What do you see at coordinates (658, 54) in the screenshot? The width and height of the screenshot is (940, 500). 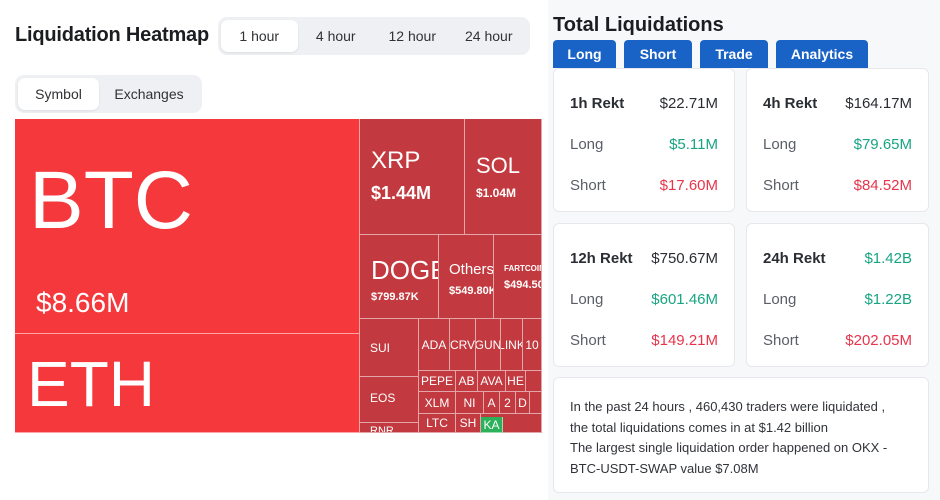 I see `tab-short: Short` at bounding box center [658, 54].